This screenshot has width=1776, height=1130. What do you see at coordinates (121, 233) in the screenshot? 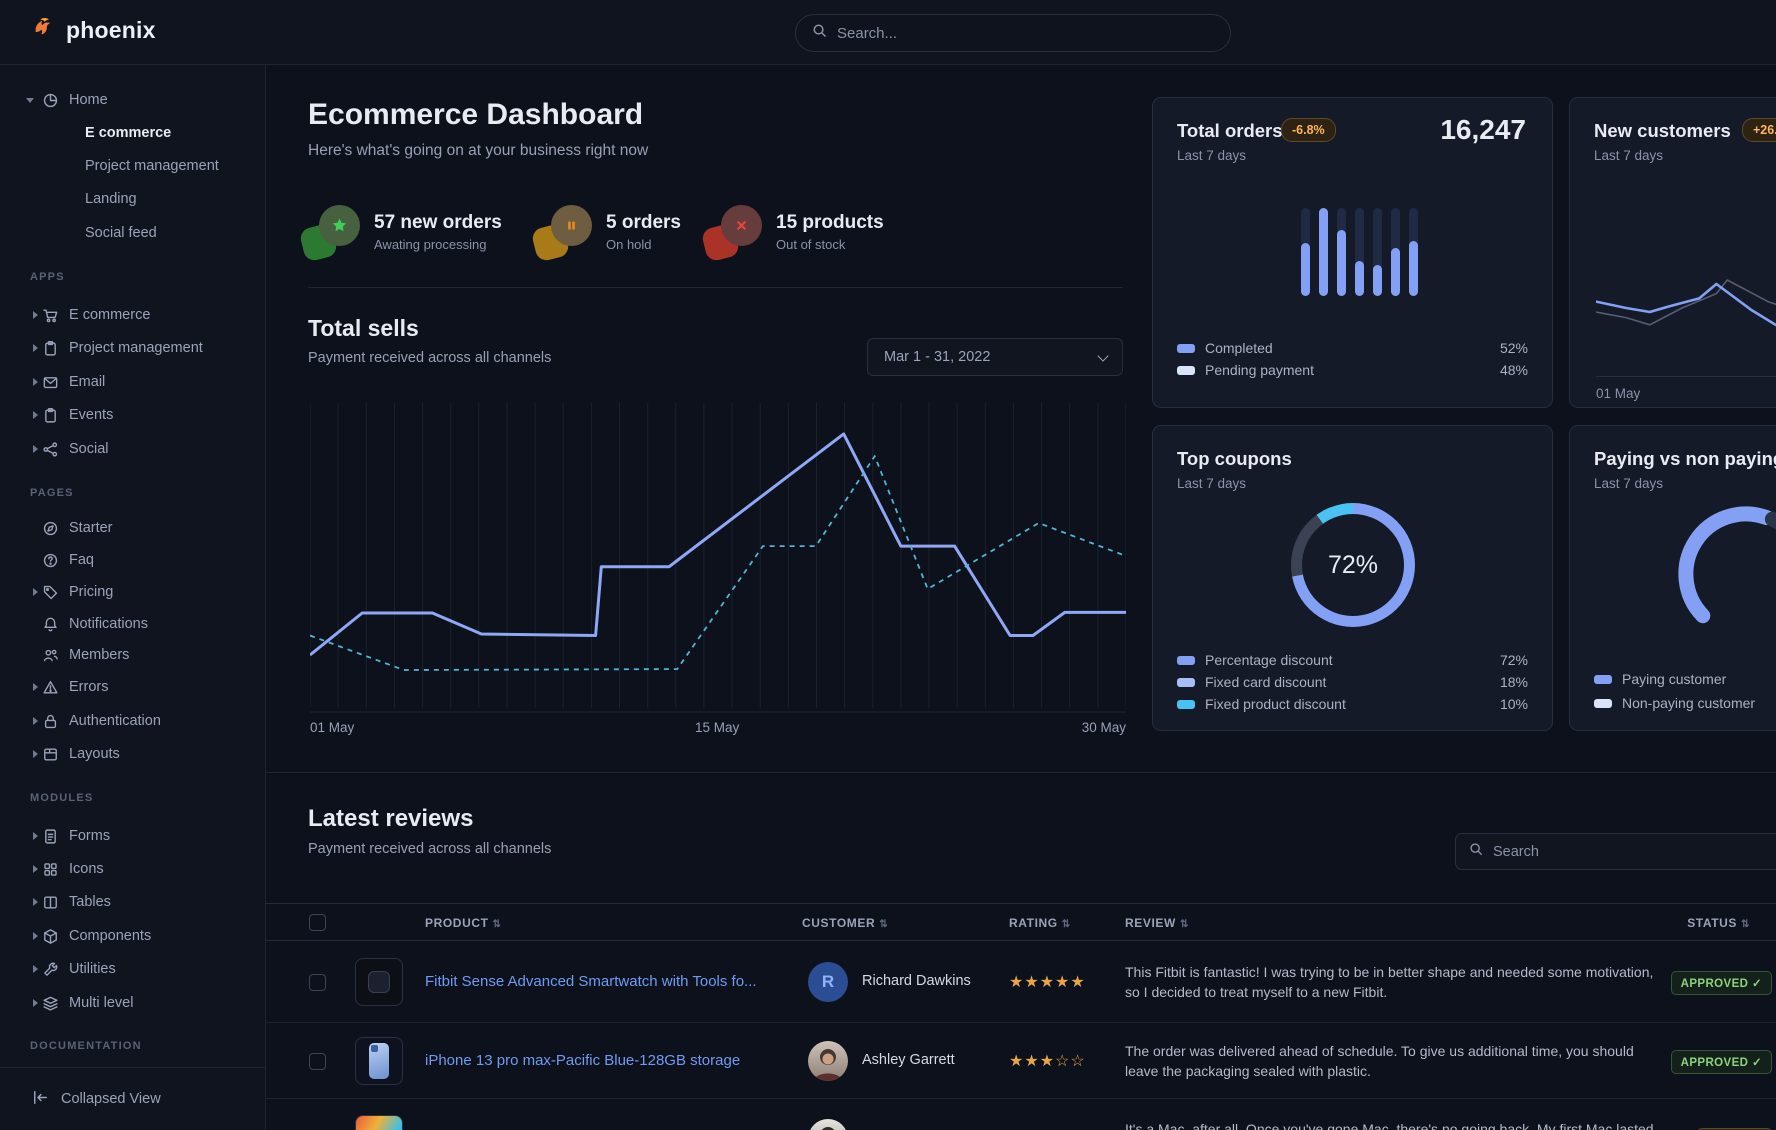
I see `sidebar-item-social-feed: Social feed` at bounding box center [121, 233].